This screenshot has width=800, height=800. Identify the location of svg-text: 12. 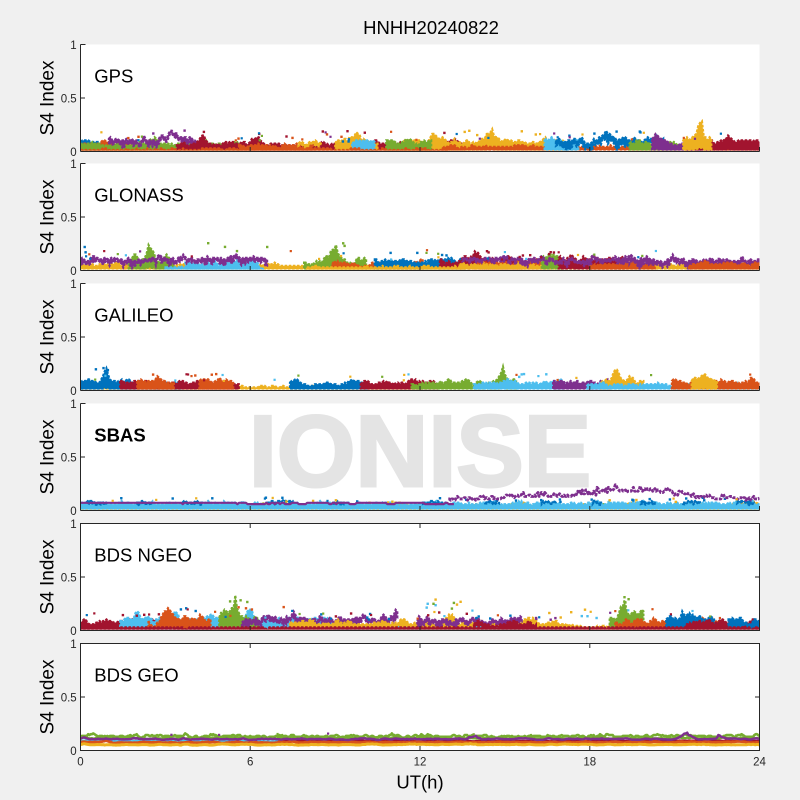
(420, 762).